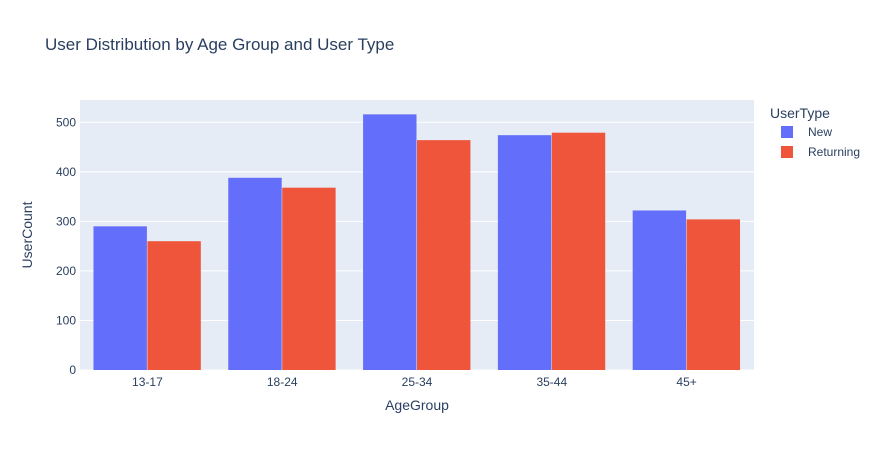  I want to click on legend-item-new: New, so click(806, 132).